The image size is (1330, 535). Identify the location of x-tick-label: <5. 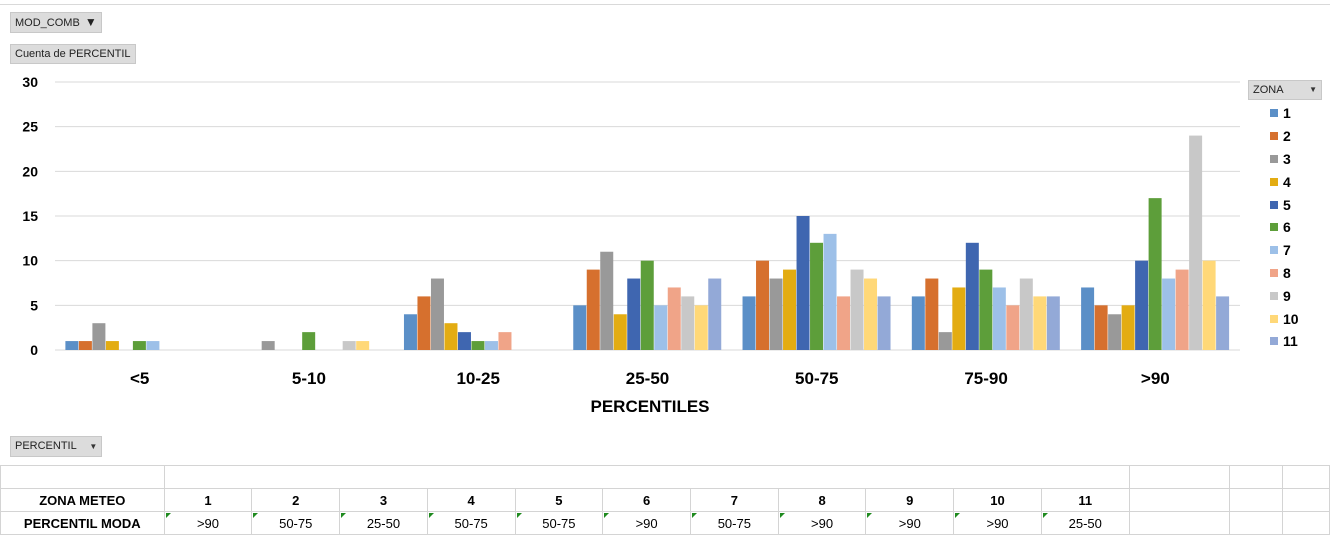
(139, 378).